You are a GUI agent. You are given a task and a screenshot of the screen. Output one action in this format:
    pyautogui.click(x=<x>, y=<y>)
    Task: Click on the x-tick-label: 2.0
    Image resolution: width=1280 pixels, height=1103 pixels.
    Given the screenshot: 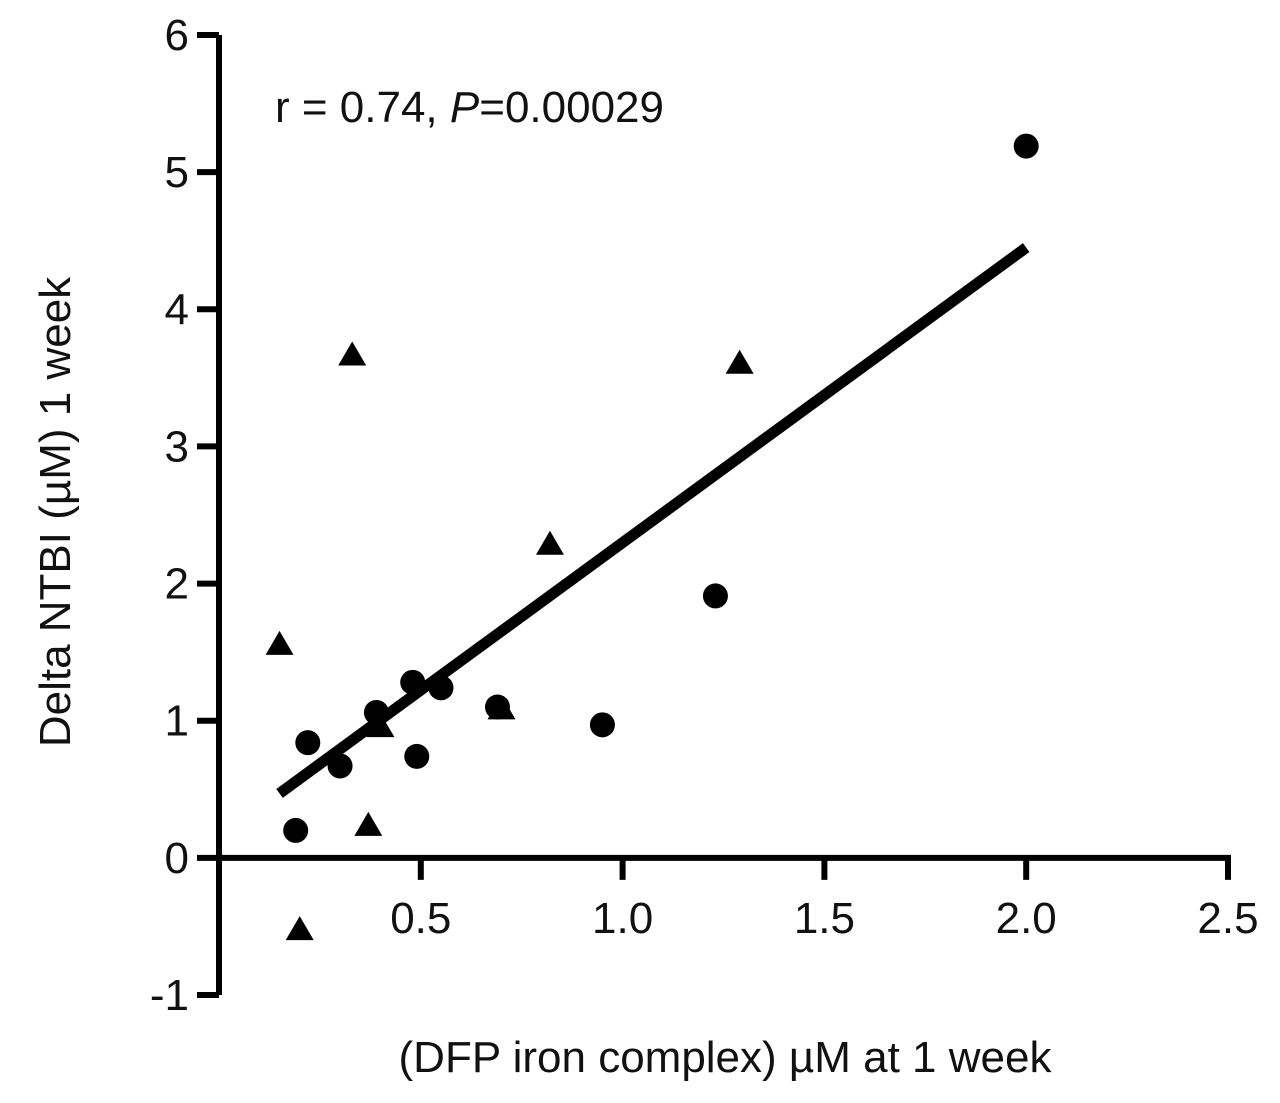 What is the action you would take?
    pyautogui.click(x=1026, y=918)
    